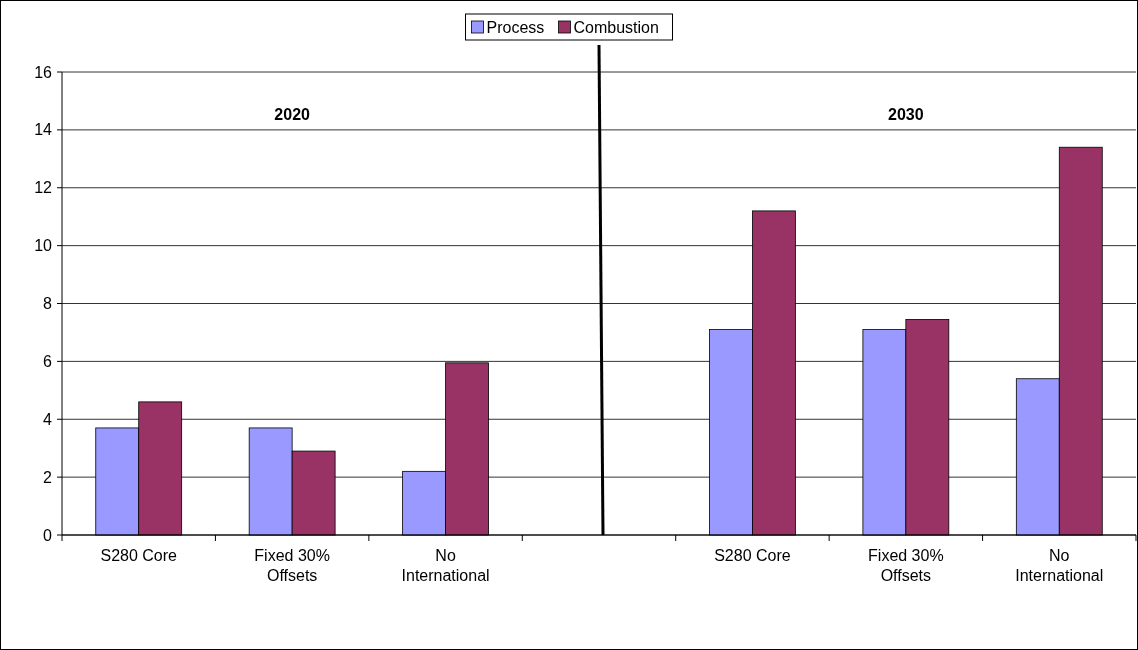  I want to click on y-tick-label: 4, so click(48, 419).